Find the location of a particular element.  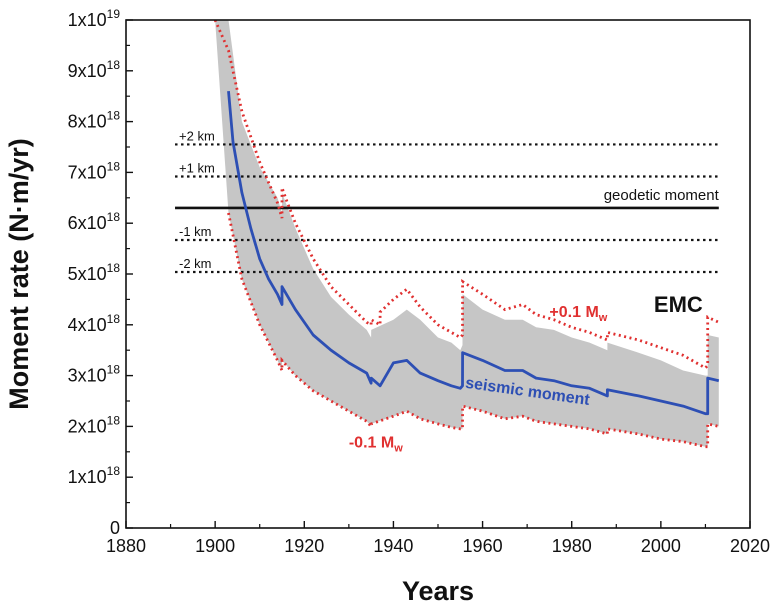

x-tick-label: 1880 is located at coordinates (126, 546).